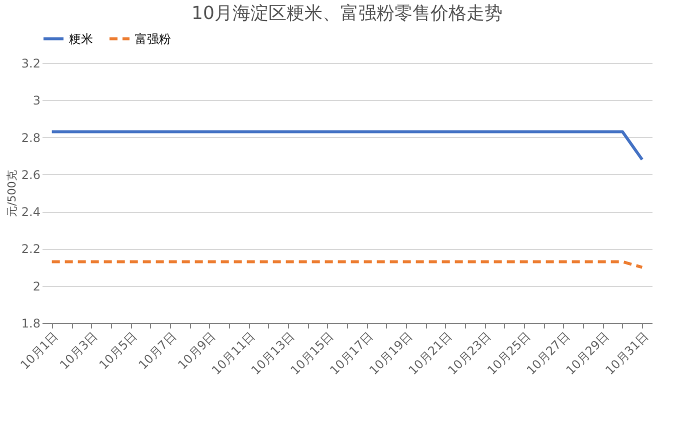 The width and height of the screenshot is (700, 423). Describe the element at coordinates (30, 63) in the screenshot. I see `y-tick-label: 3.2` at that location.